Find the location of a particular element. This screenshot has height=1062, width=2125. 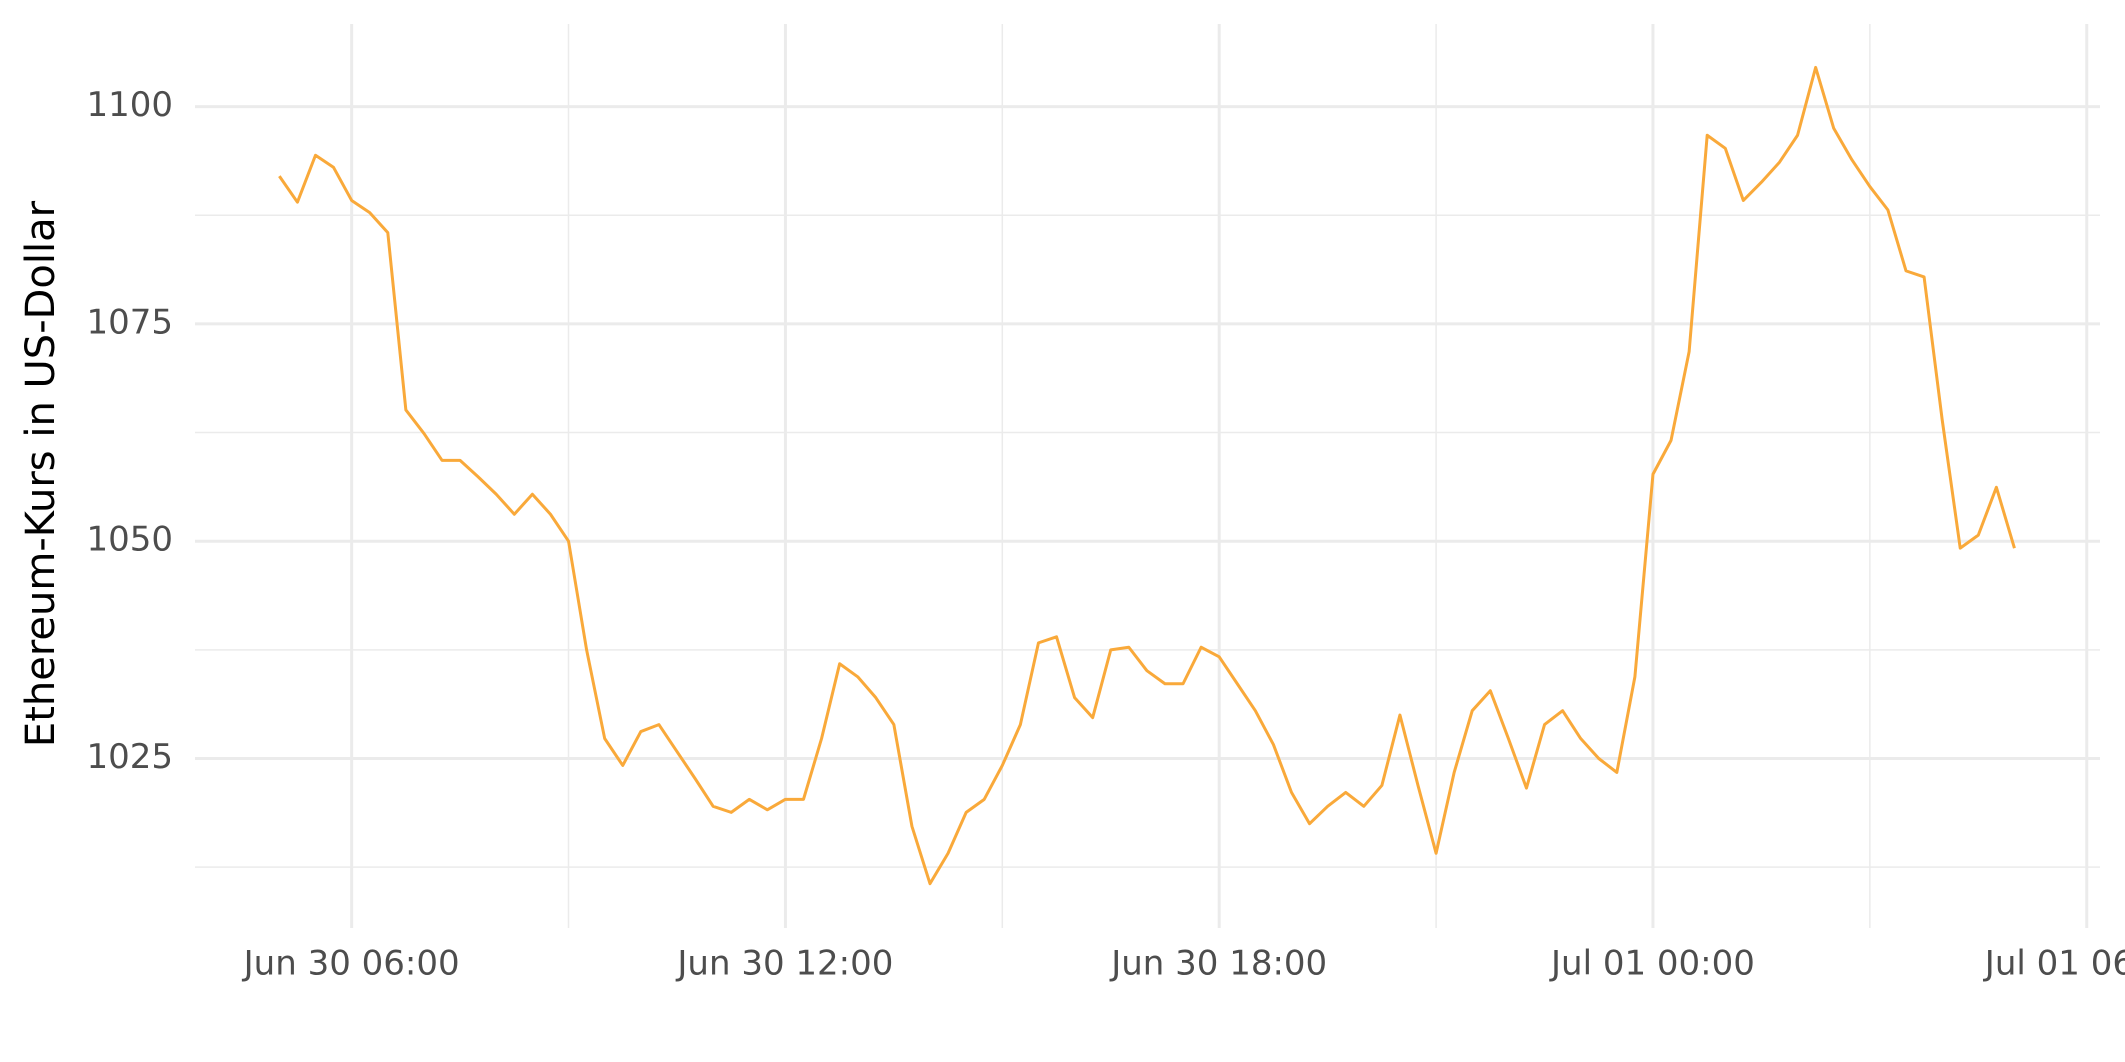

x-tick-label: Jul 01 06:00 is located at coordinates (2054, 964).